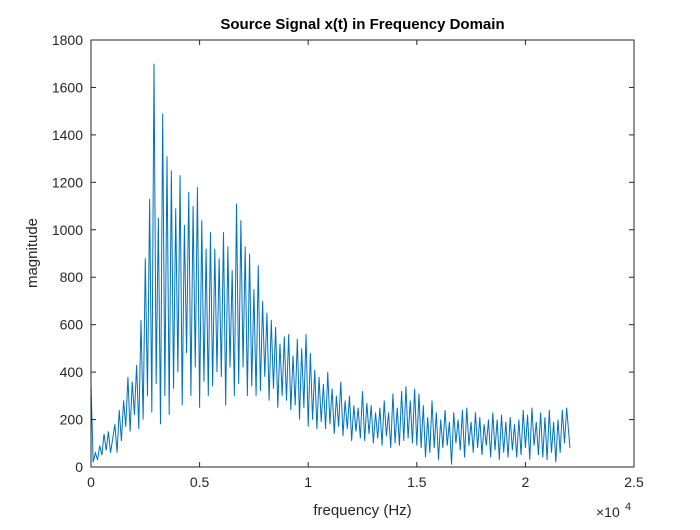 Image resolution: width=700 pixels, height=530 pixels. I want to click on y-tick-label: 600, so click(72, 325).